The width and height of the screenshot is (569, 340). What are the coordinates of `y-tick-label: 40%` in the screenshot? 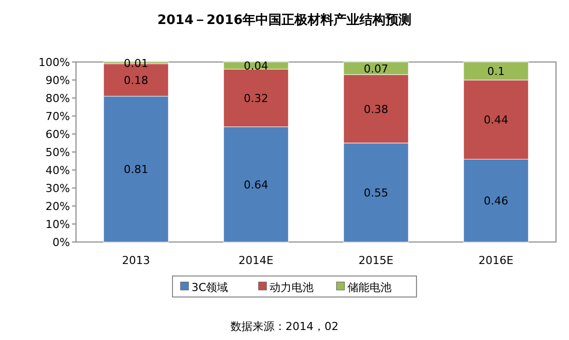 It's located at (58, 170).